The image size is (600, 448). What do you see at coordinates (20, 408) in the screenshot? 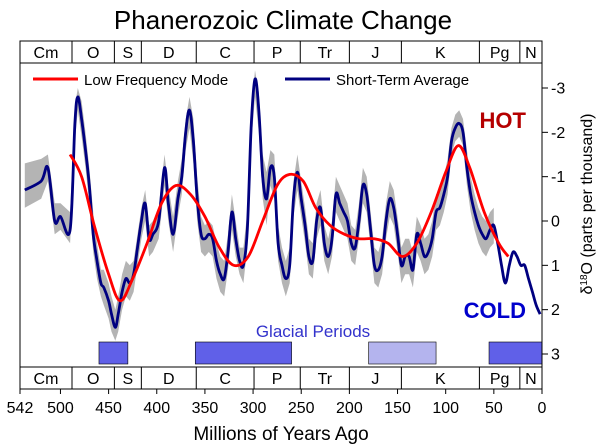
I see `x-tick-label-542: 542` at bounding box center [20, 408].